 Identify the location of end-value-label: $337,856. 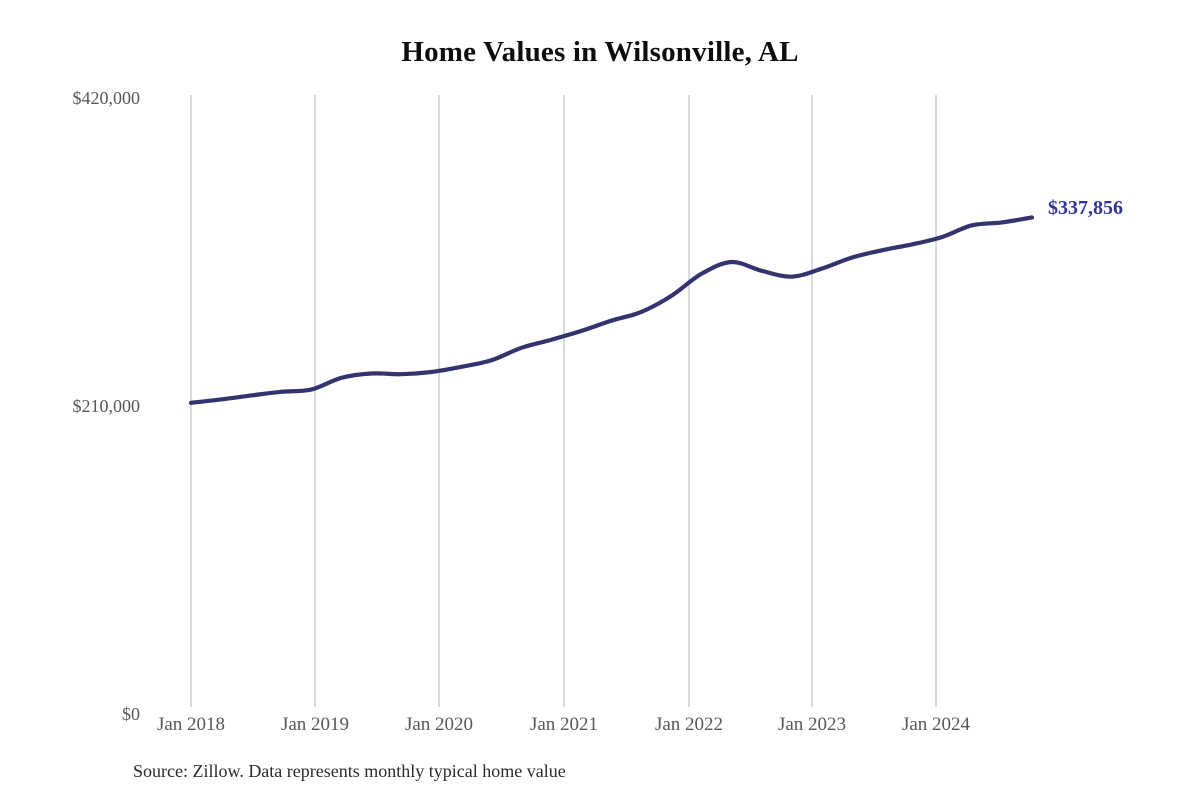
(1085, 208).